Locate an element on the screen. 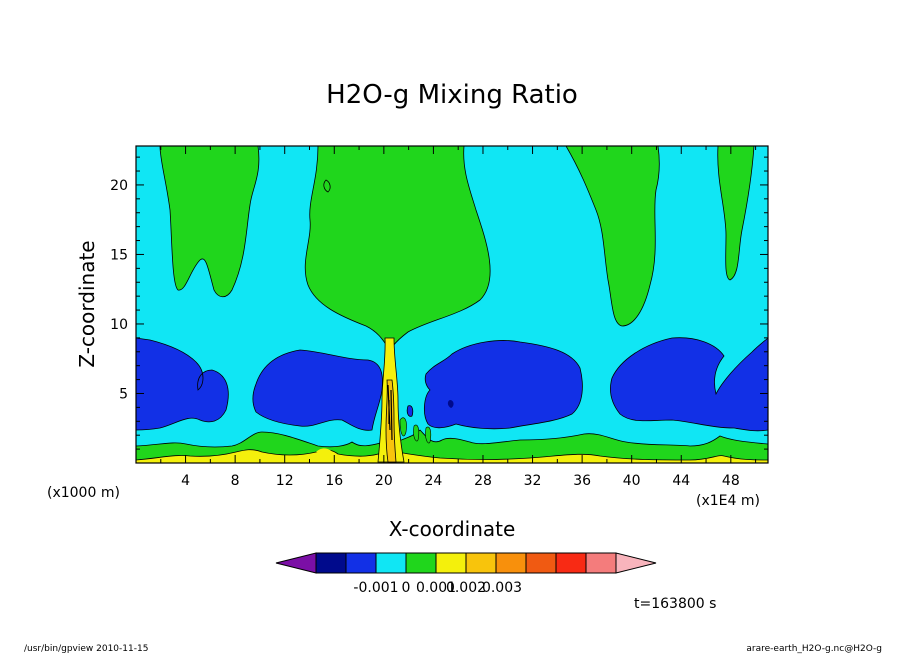 The image size is (904, 654). x-tick-label: 8 is located at coordinates (235, 481).